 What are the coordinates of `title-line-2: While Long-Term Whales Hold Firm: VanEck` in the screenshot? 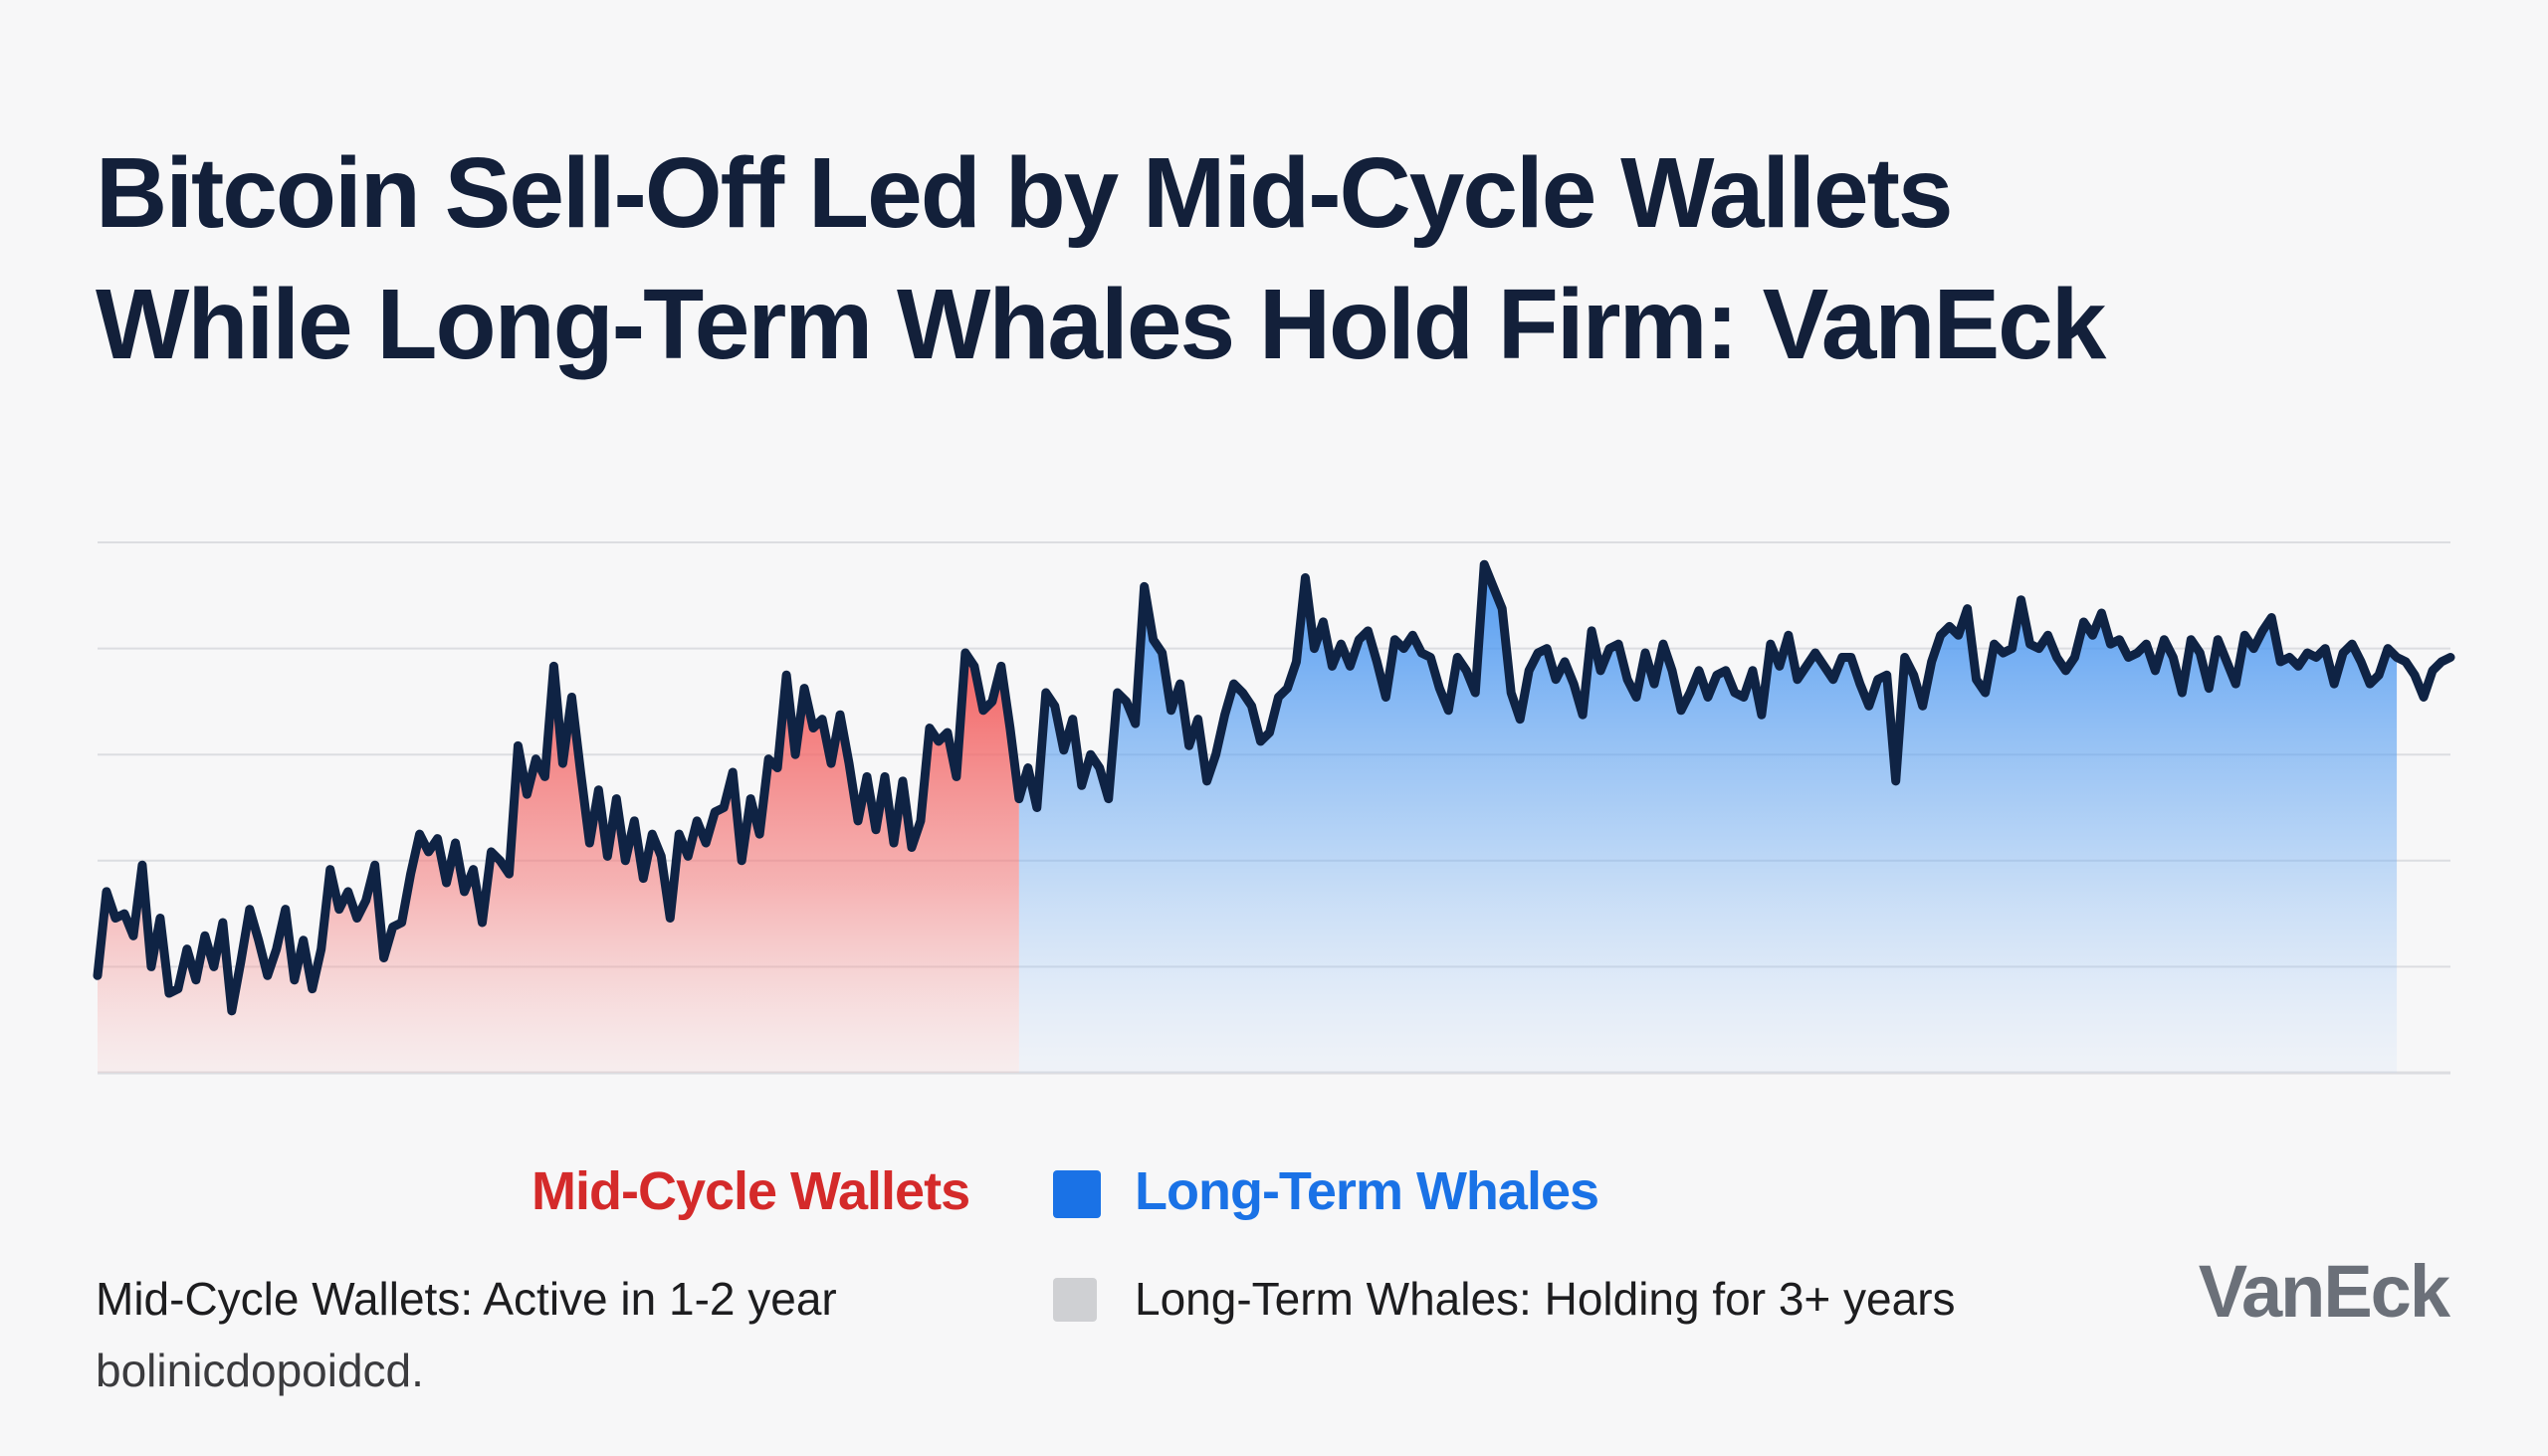 It's located at (1101, 324).